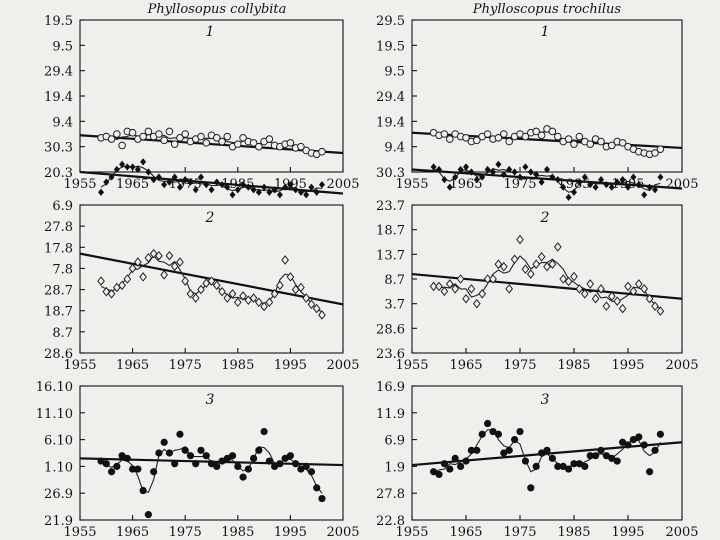 The width and height of the screenshot is (720, 540). What do you see at coordinates (394, 72) in the screenshot?
I see `y-tick-label: 9.5` at bounding box center [394, 72].